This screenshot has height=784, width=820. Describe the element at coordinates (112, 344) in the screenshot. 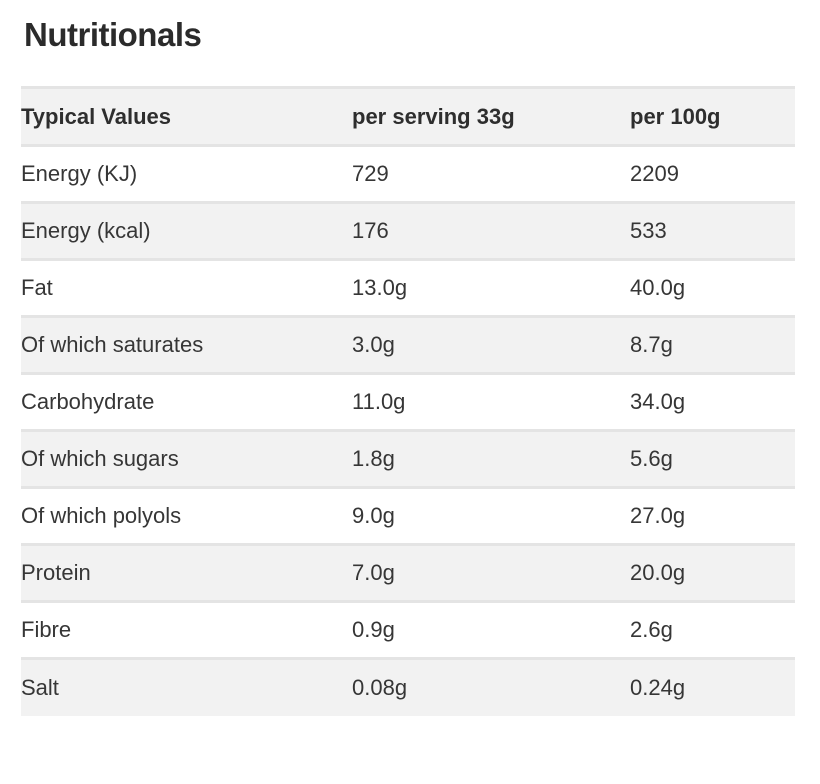

I see `row-label: Of which saturates` at that location.